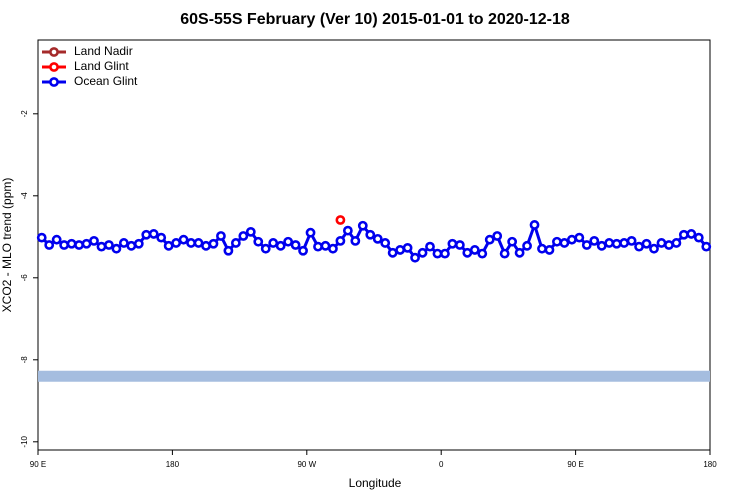 This screenshot has height=500, width=750. What do you see at coordinates (7, 245) in the screenshot?
I see `y-axis-label: XCO2 - MLO trend (ppm)` at bounding box center [7, 245].